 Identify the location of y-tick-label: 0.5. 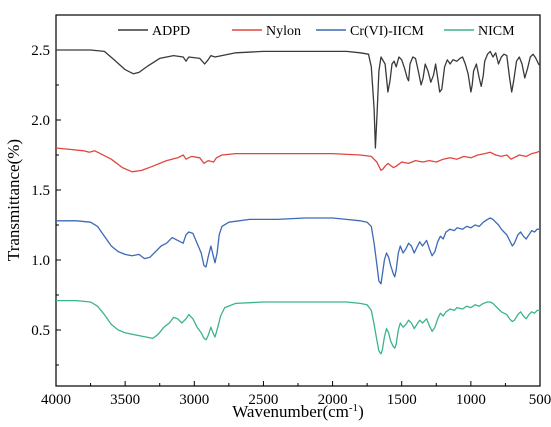
(40, 331).